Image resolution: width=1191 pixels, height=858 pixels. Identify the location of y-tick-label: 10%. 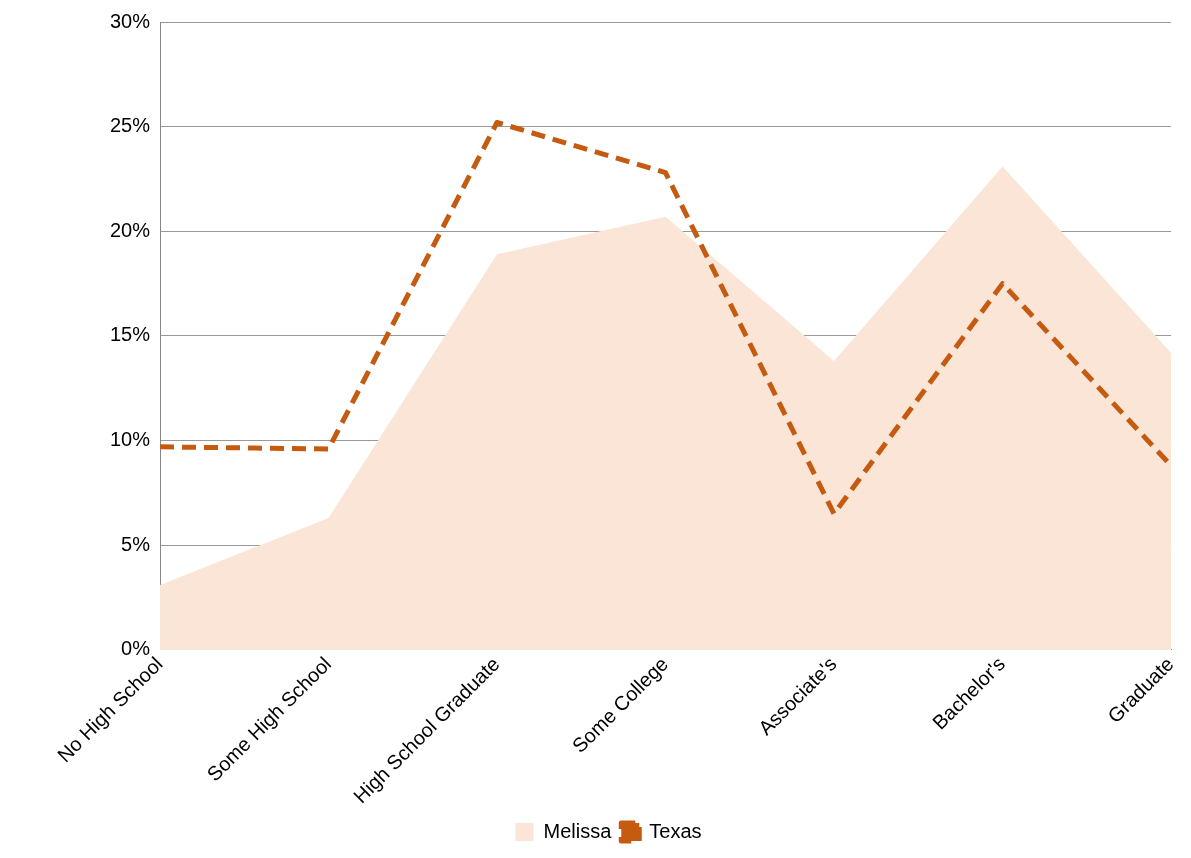
(130, 439).